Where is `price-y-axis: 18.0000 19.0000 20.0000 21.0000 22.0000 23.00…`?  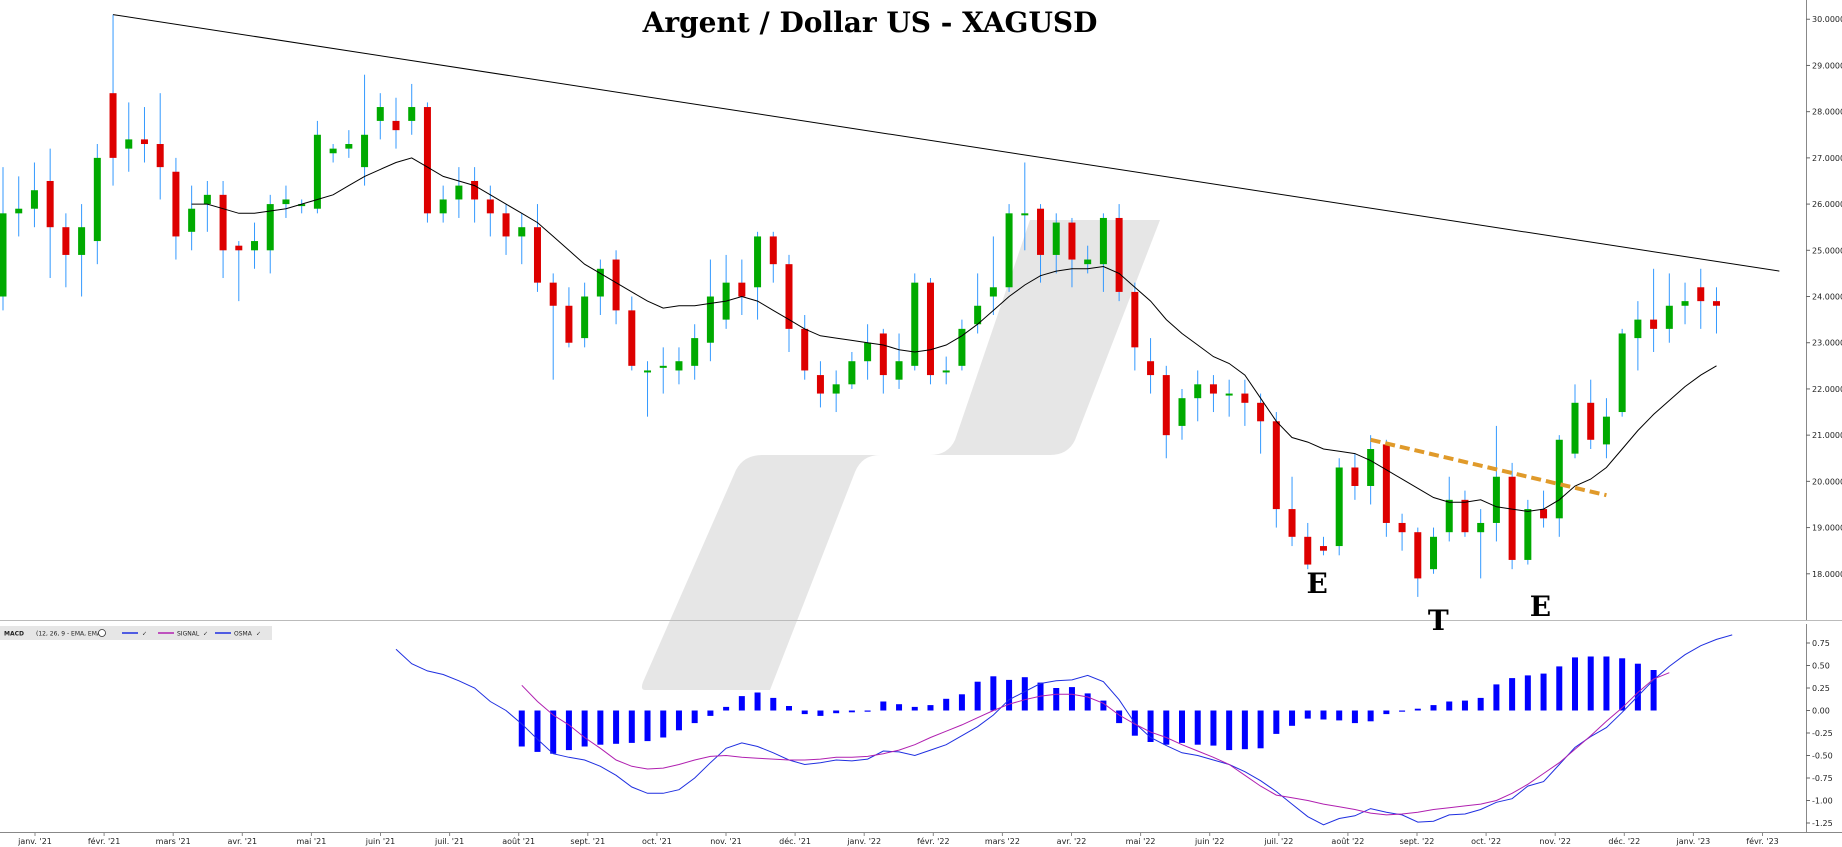
price-y-axis: 18.0000 19.0000 20.0000 21.0000 22.0000 23.00… is located at coordinates (1824, 297).